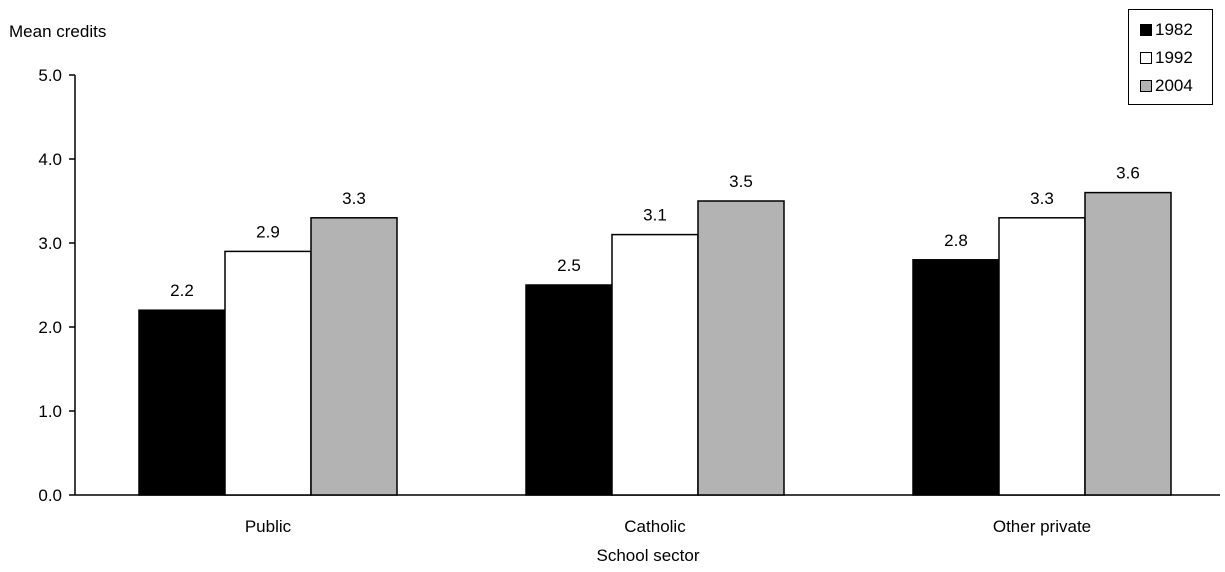 This screenshot has width=1225, height=572. I want to click on y-tick-label: 0.0, so click(50, 495).